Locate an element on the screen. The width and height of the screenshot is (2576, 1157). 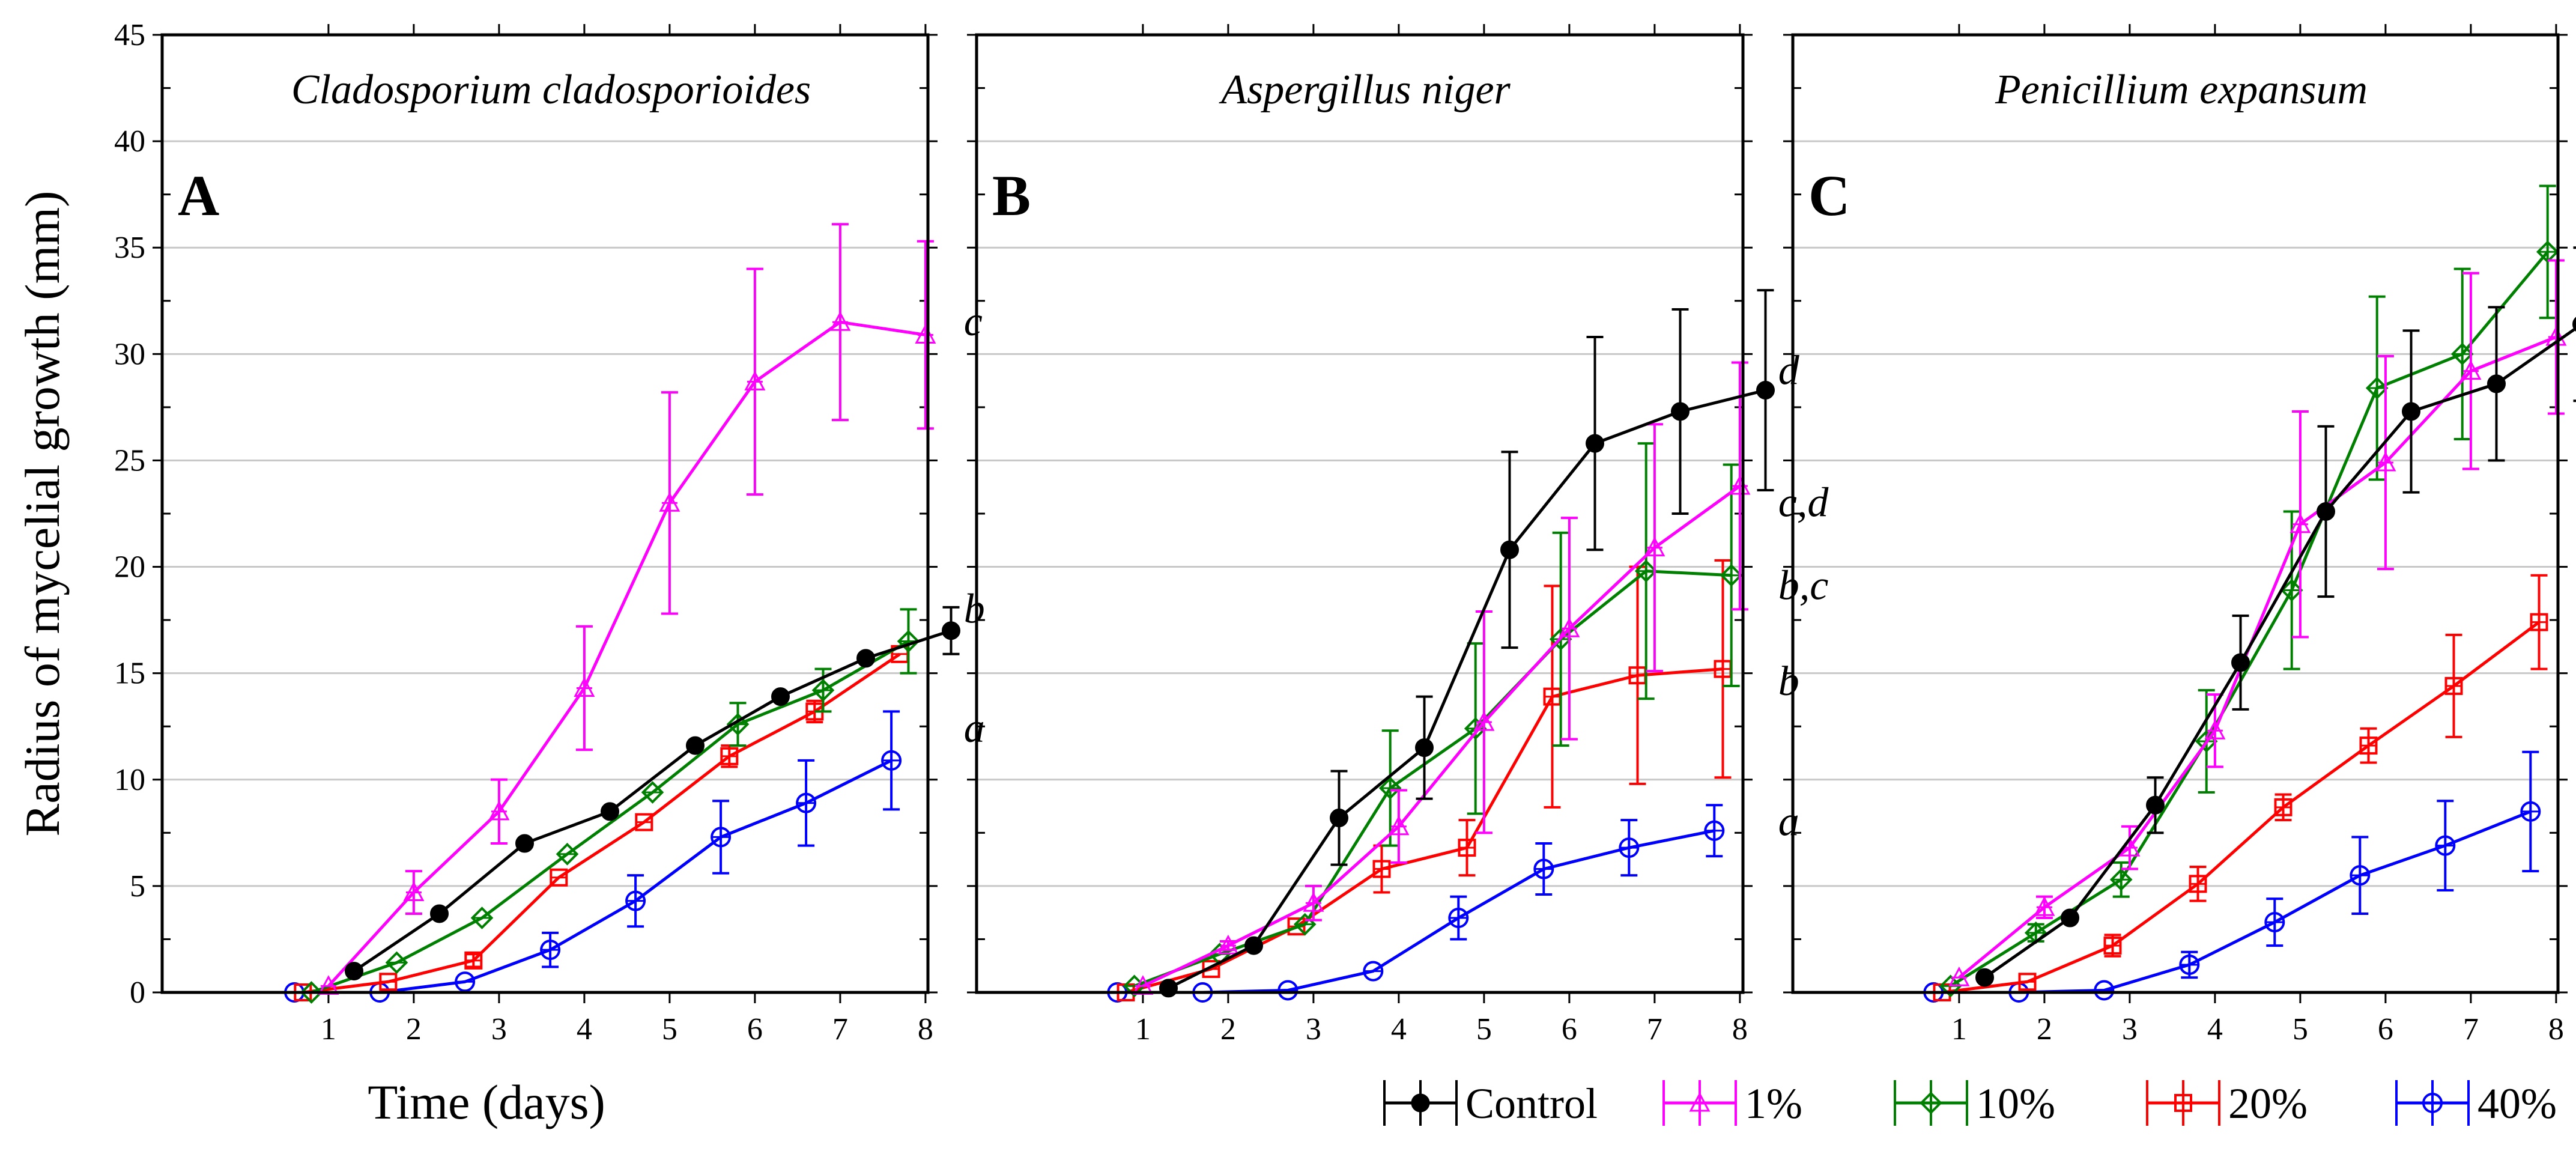
y-tick-label: 25 is located at coordinates (129, 460).